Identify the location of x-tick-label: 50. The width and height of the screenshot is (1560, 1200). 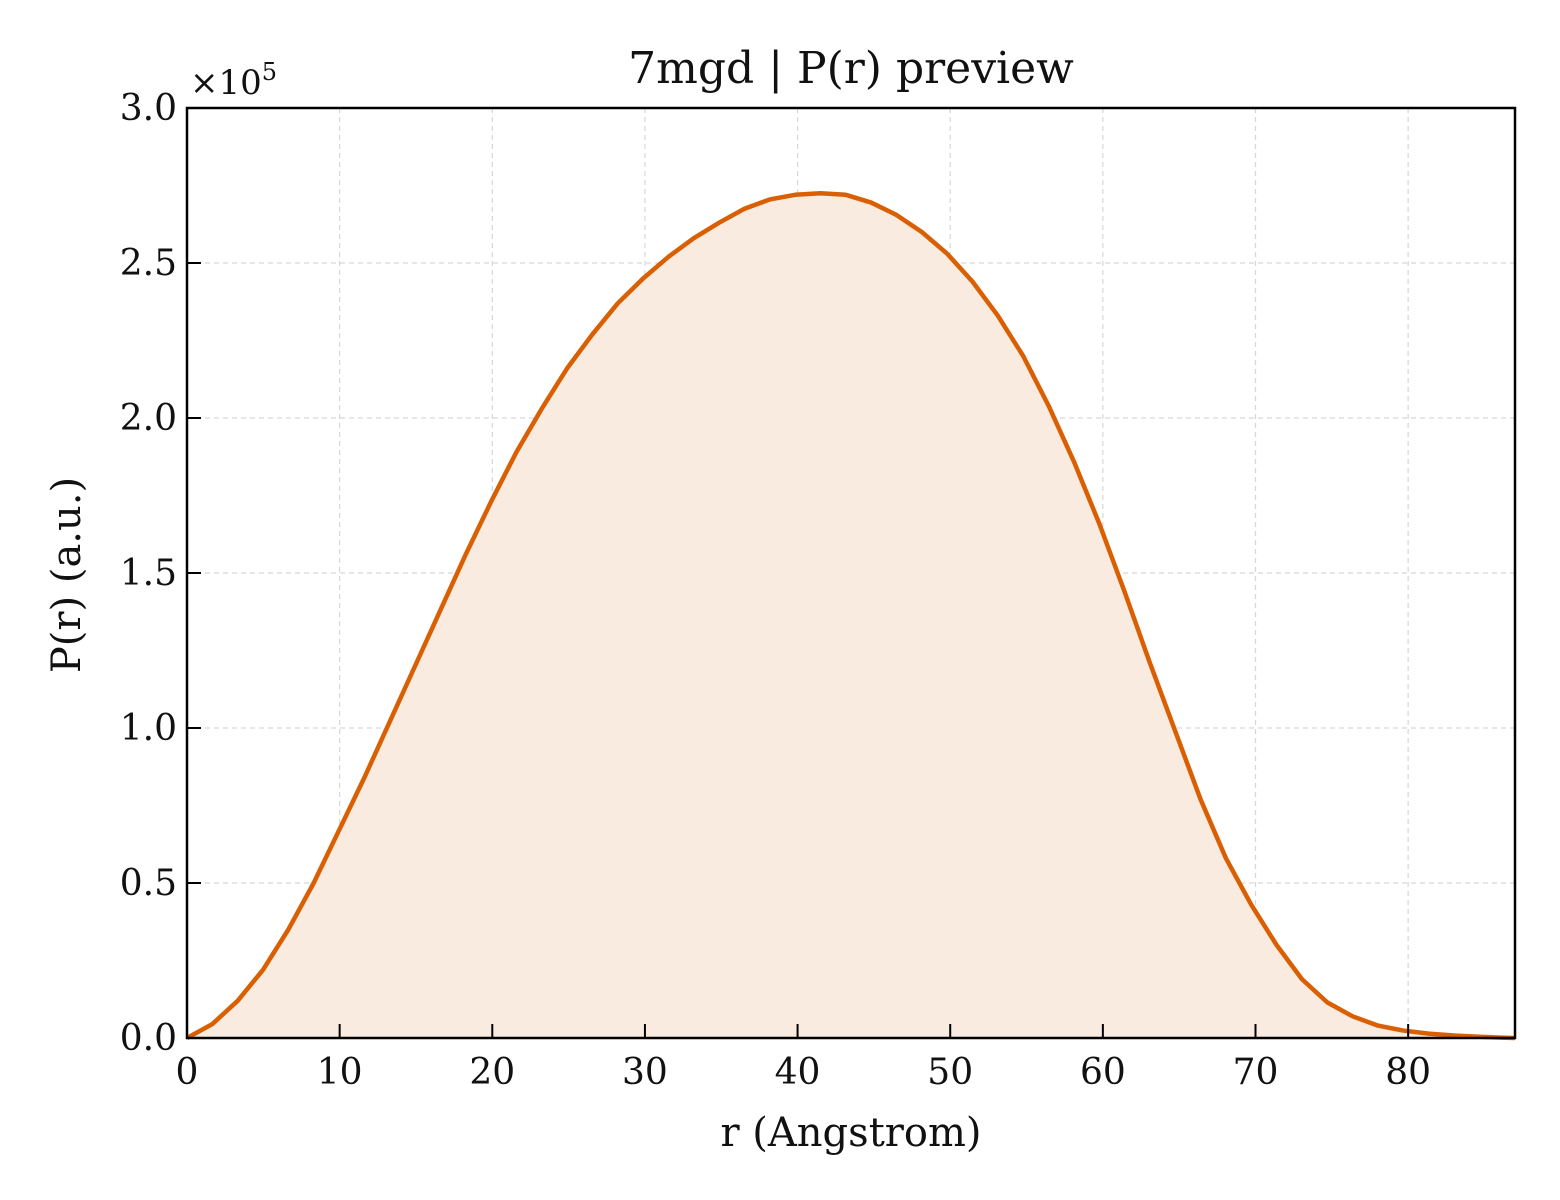
(950, 1072).